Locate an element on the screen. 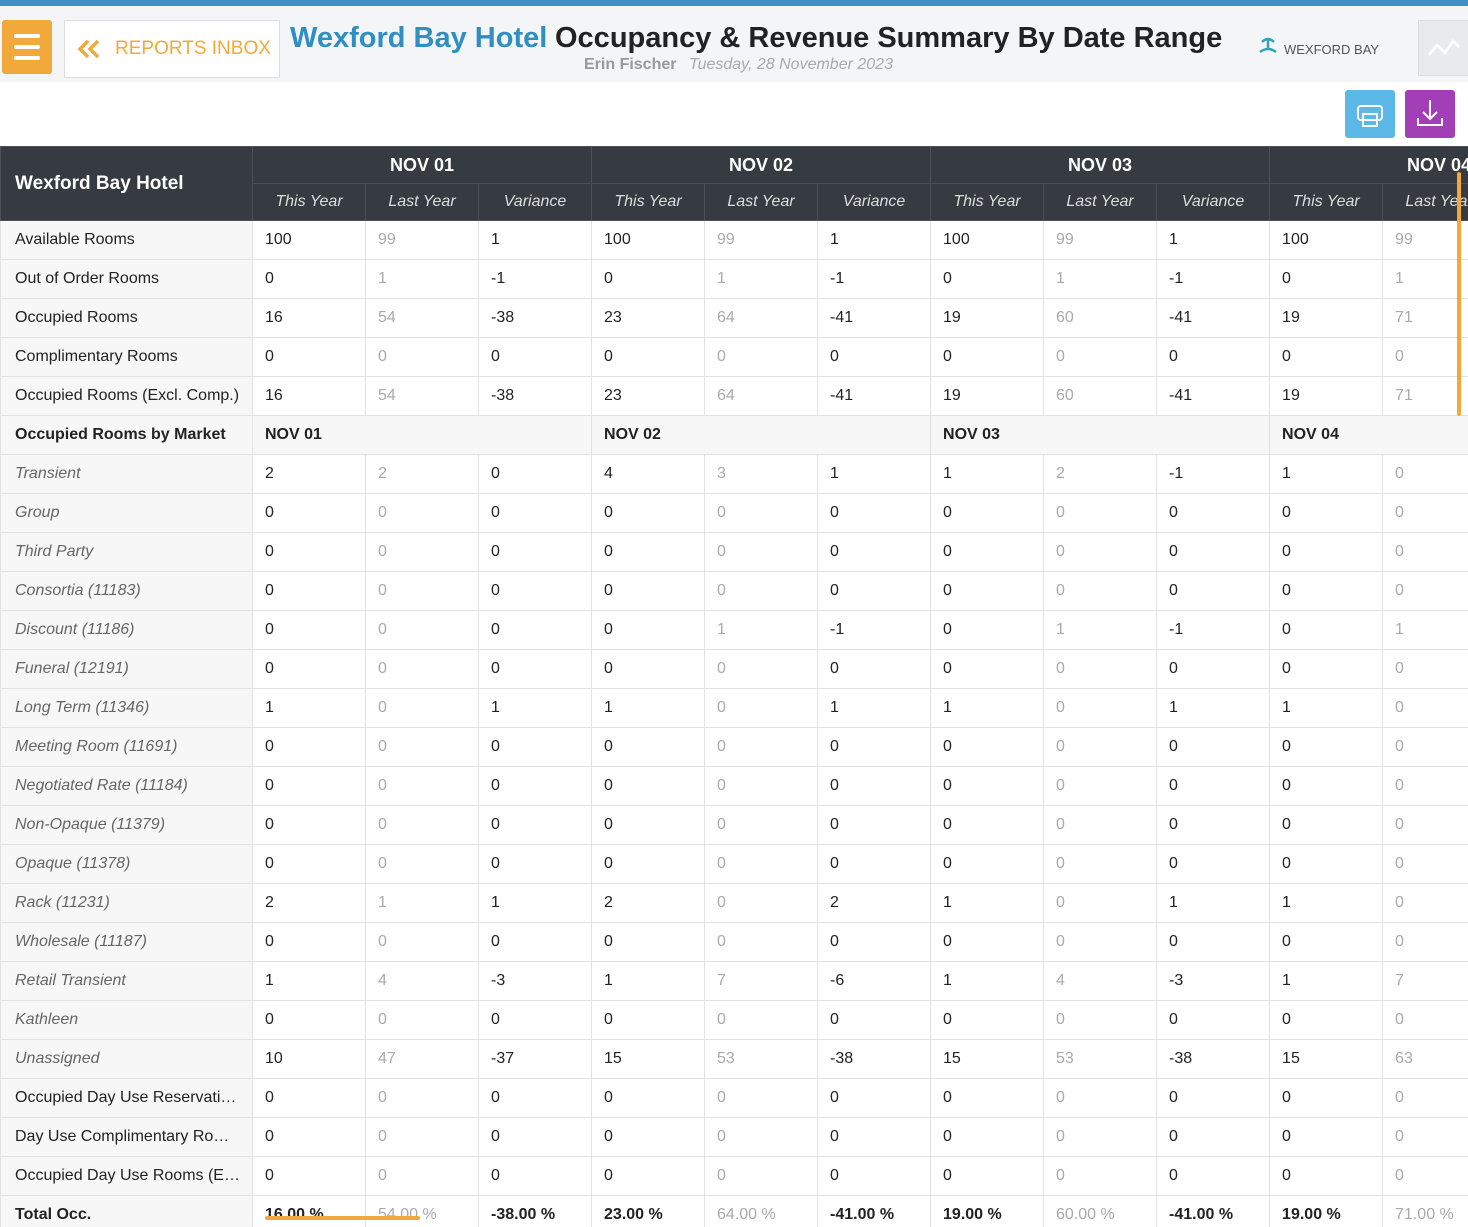 The width and height of the screenshot is (1468, 1227). cell: -6 is located at coordinates (874, 981).